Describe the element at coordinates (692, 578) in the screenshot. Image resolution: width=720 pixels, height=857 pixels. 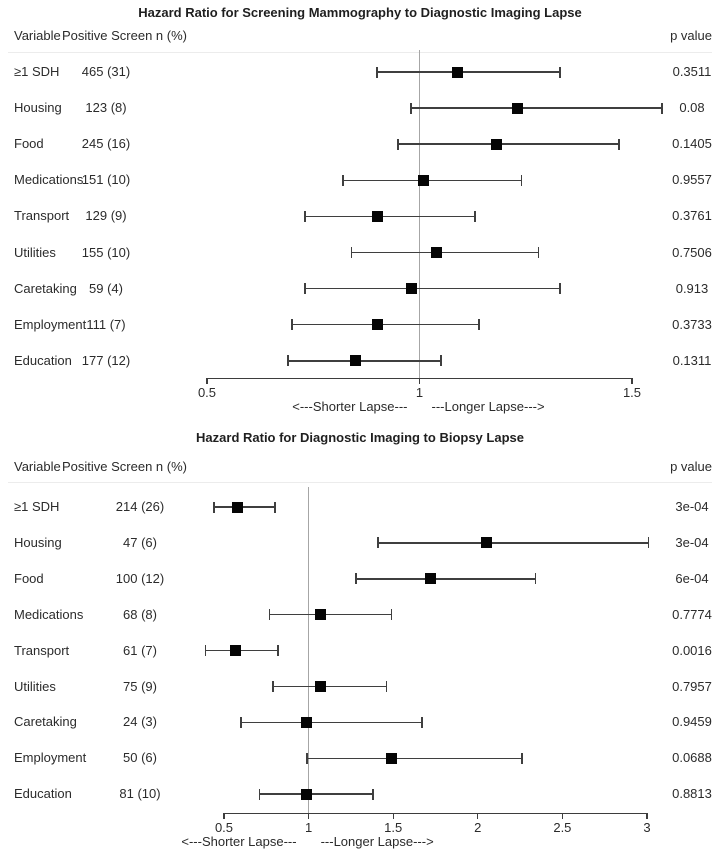
I see `row-p-value: 6e-04` at that location.